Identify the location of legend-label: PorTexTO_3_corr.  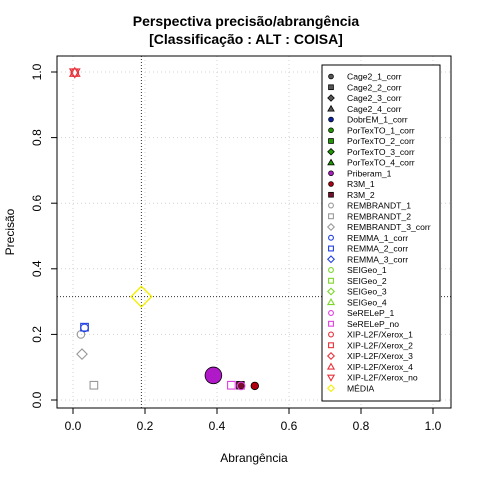
(381, 152).